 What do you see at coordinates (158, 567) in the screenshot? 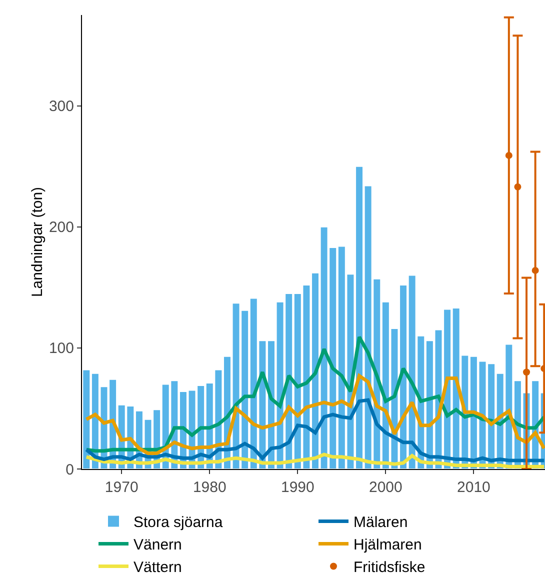
I see `legend-label: Vättern` at bounding box center [158, 567].